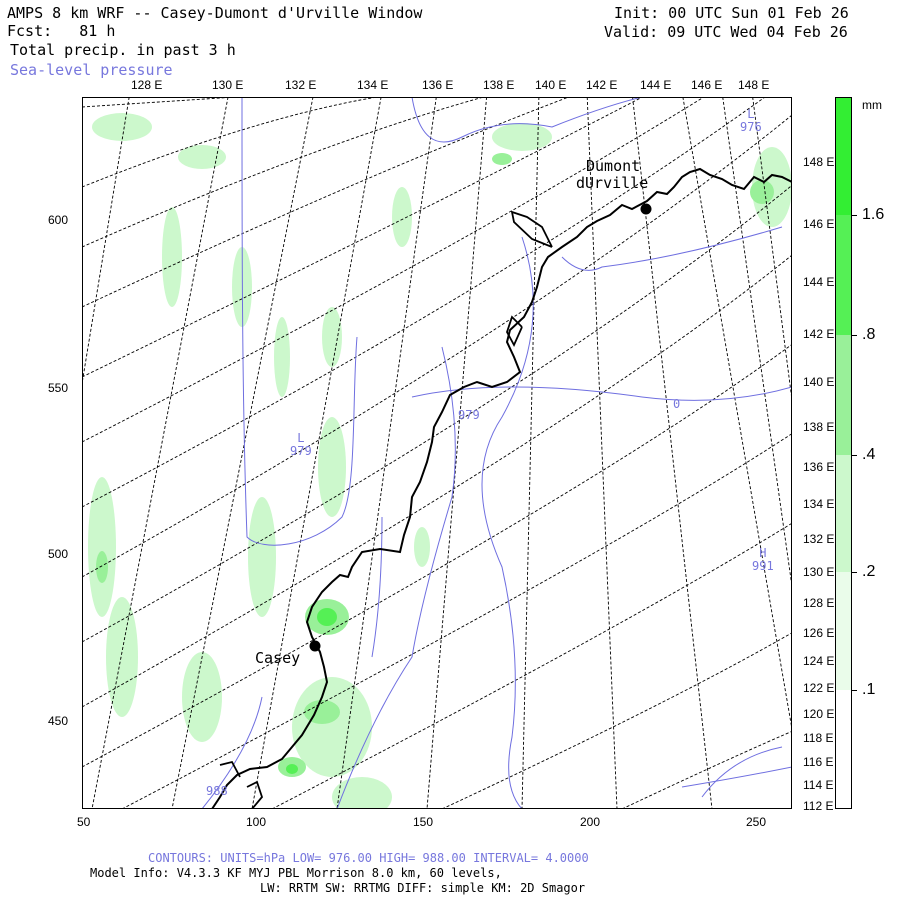 Image resolution: width=900 pixels, height=900 pixels. Describe the element at coordinates (58, 388) in the screenshot. I see `y-axis-label: 550` at that location.